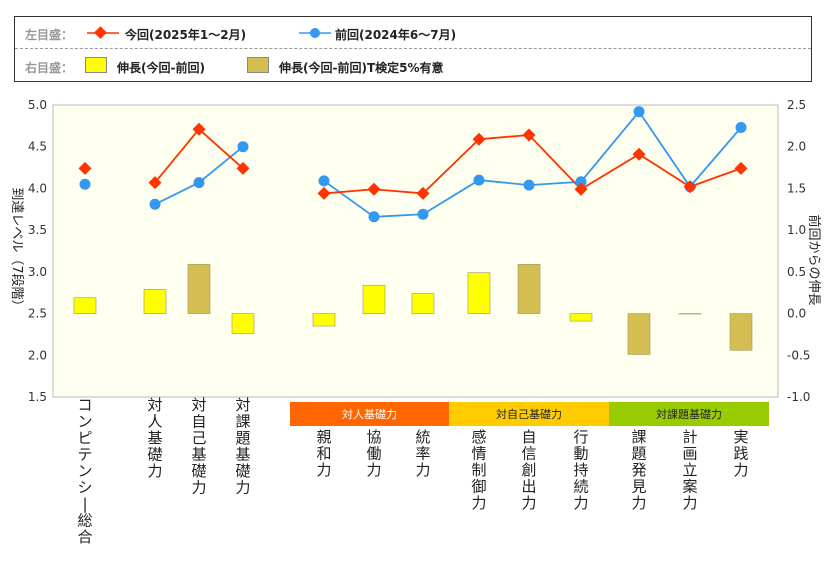 The image size is (830, 573). What do you see at coordinates (740, 453) in the screenshot?
I see `category-label: 実践力` at bounding box center [740, 453].